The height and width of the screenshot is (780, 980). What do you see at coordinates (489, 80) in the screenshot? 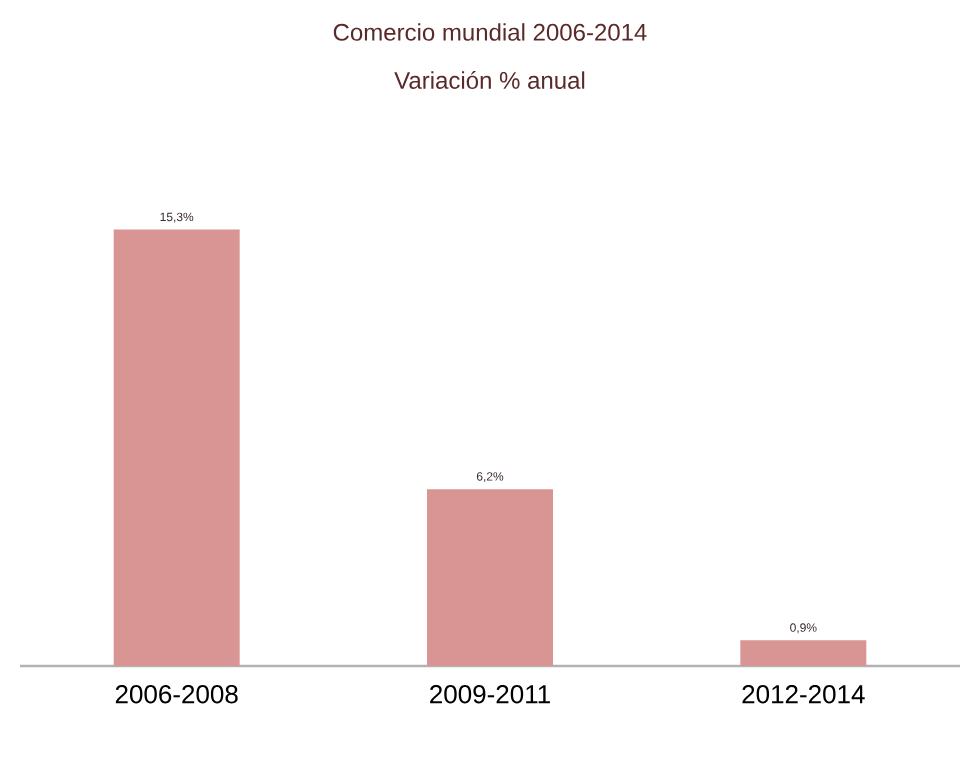
I see `chart-subtitle: Variación % anual` at bounding box center [489, 80].